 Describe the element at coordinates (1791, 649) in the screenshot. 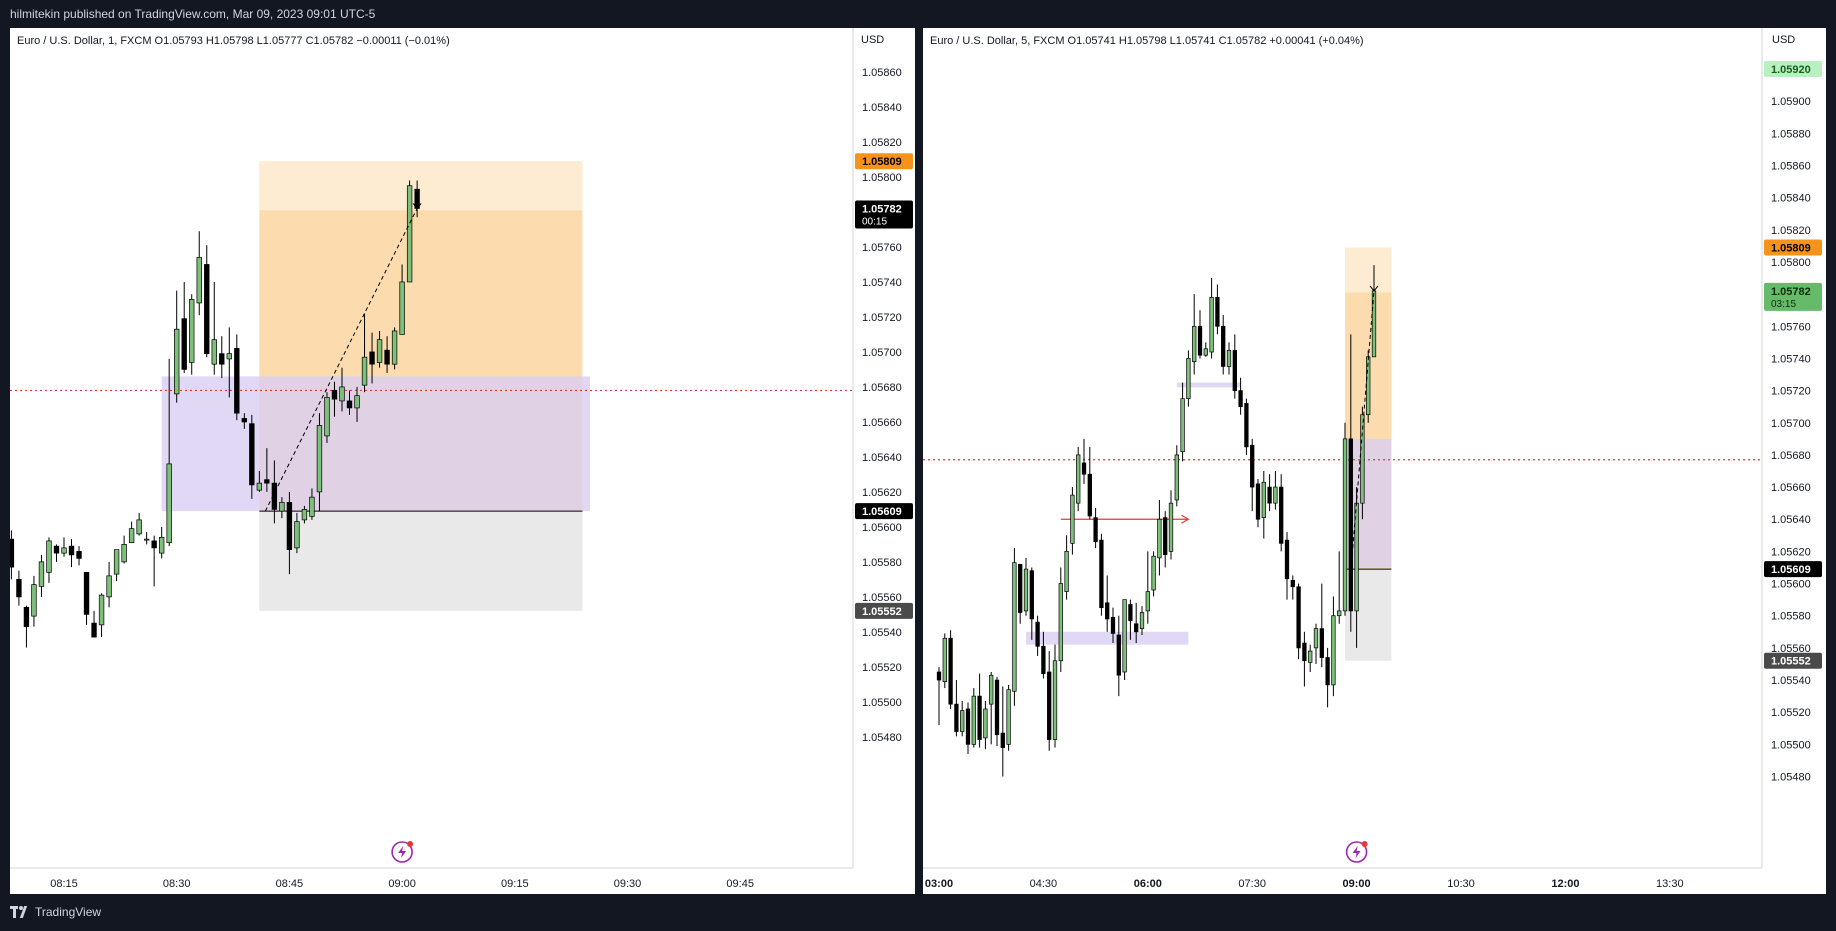

I see `price-tick-label: 1.05560` at that location.